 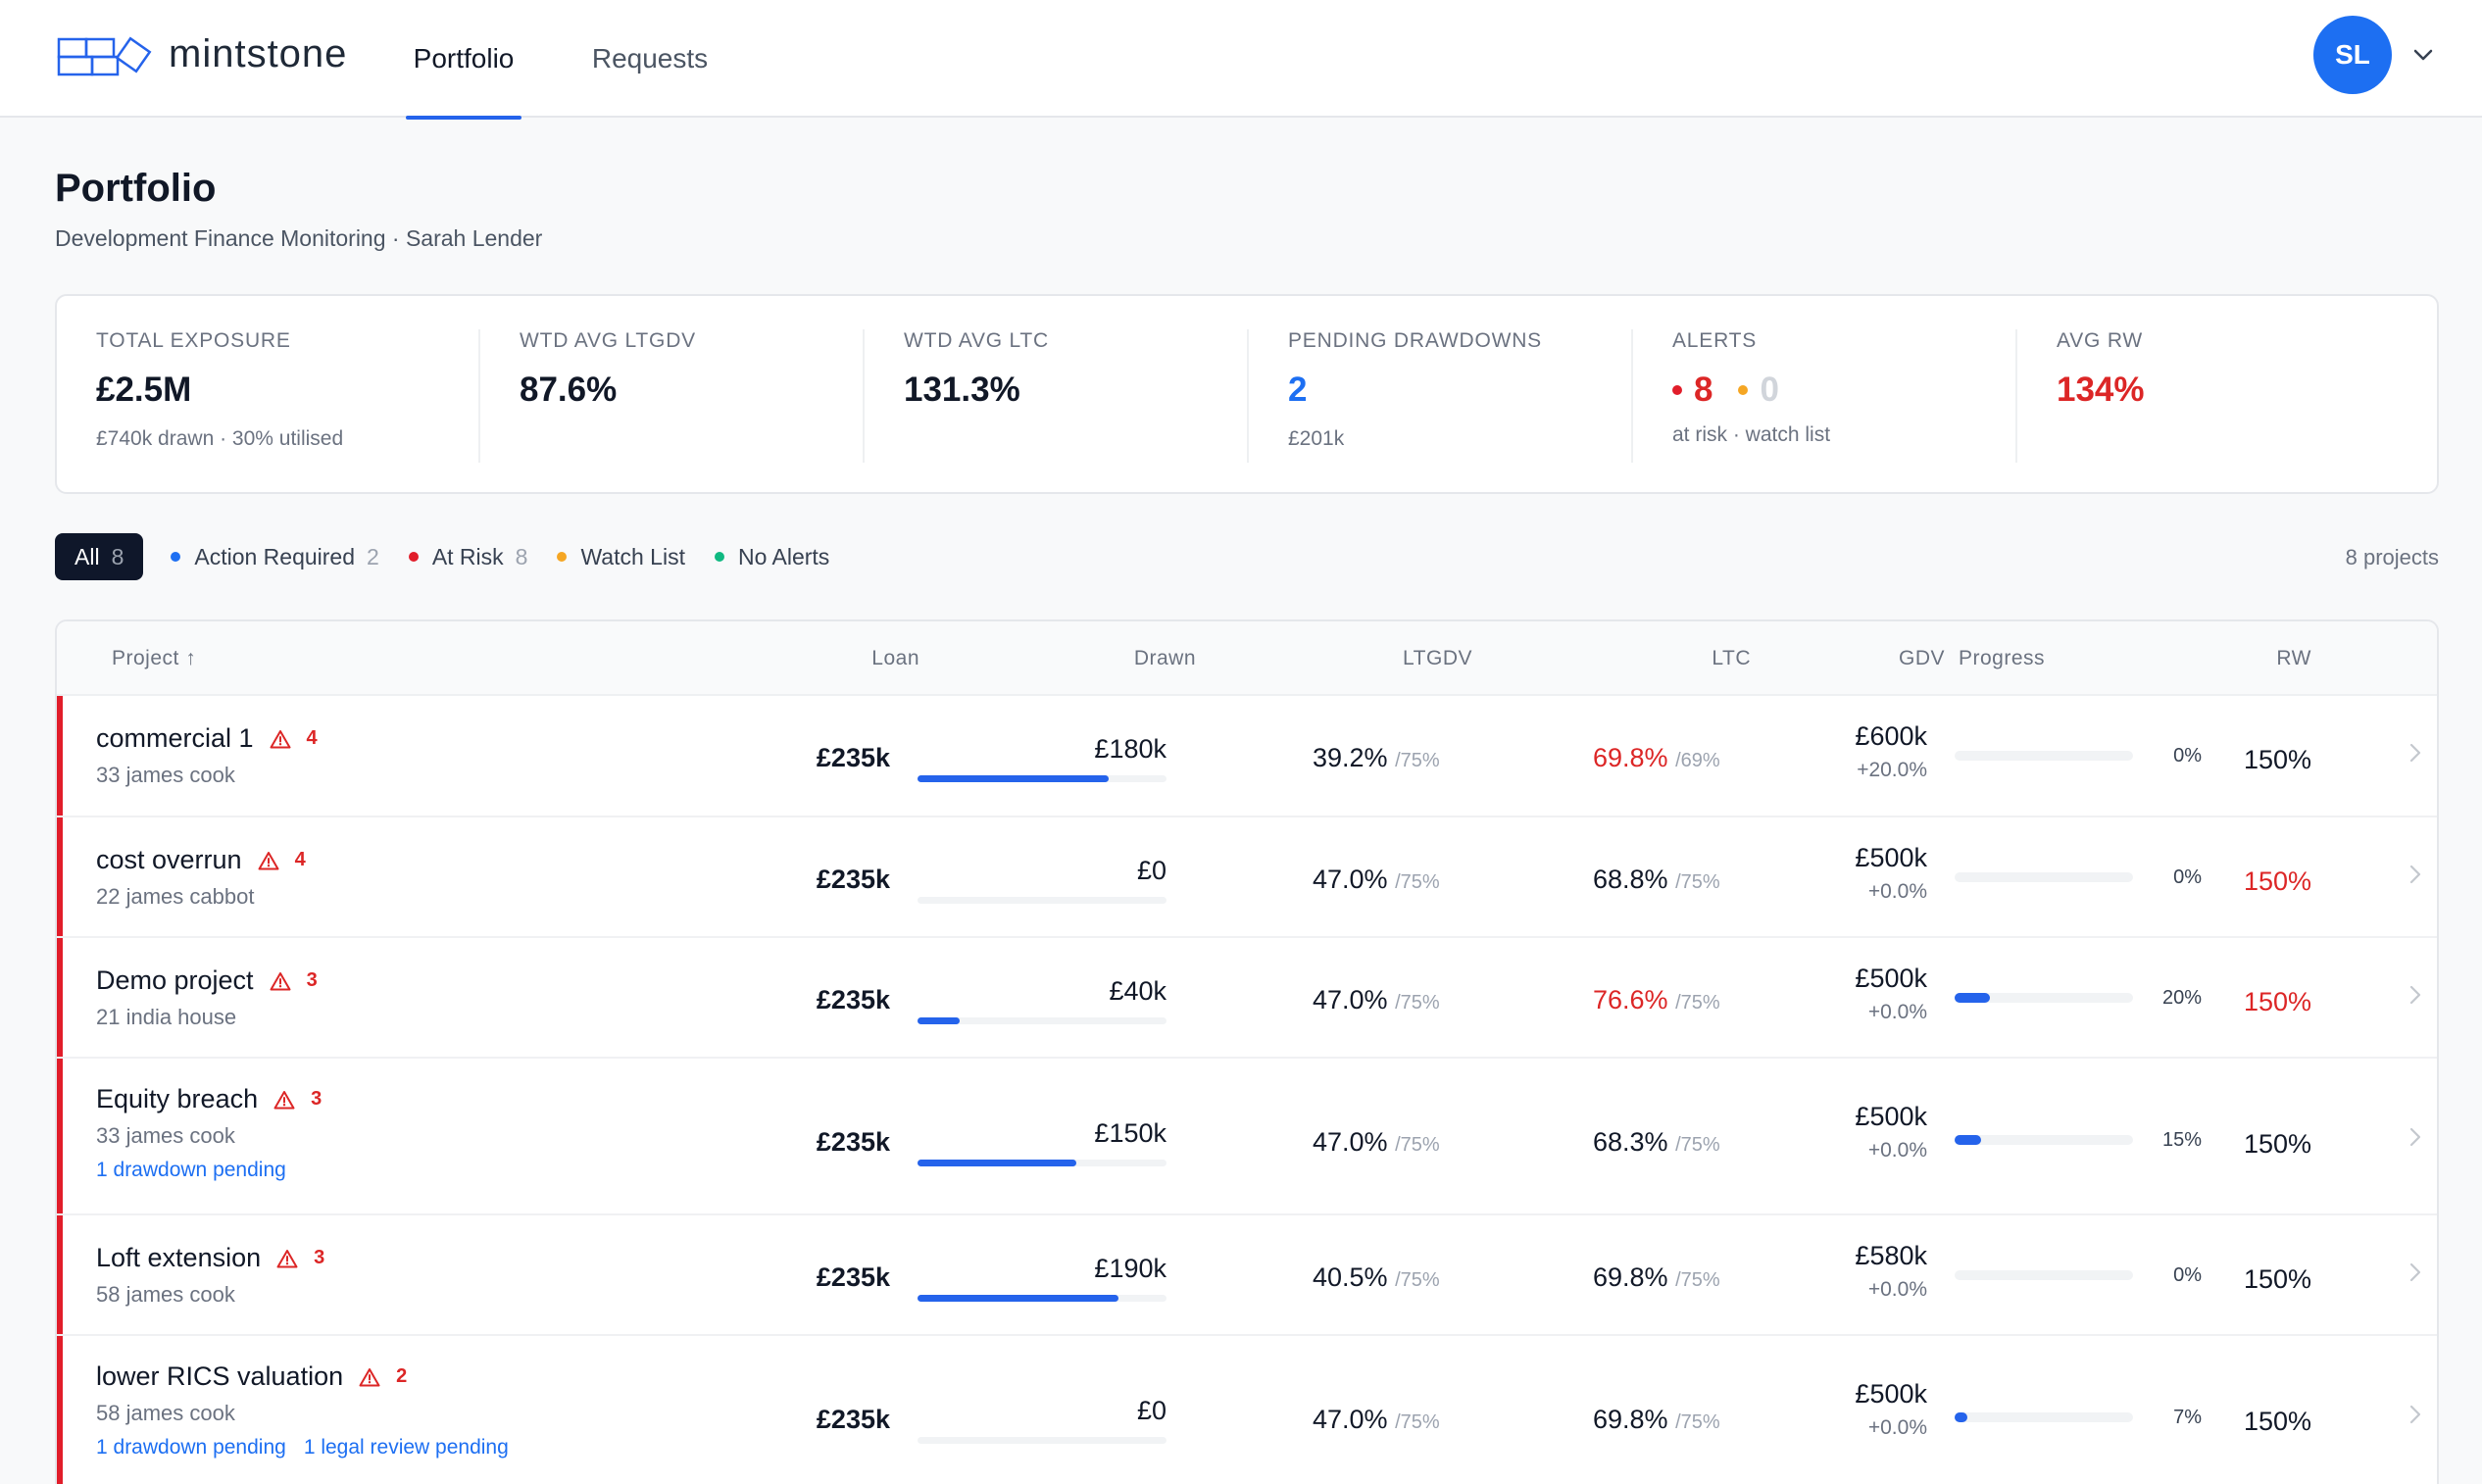 I want to click on filter-at-risk: At Risk 8, so click(x=468, y=556).